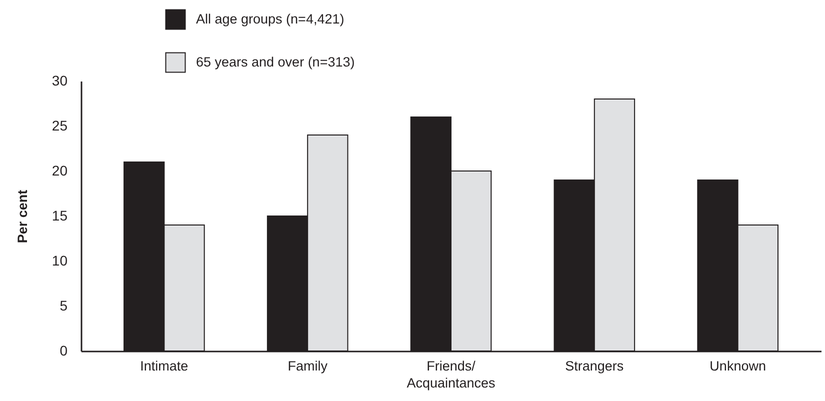 This screenshot has height=401, width=825. Describe the element at coordinates (275, 62) in the screenshot. I see `legend-label: 65 years and over (n=313)` at that location.